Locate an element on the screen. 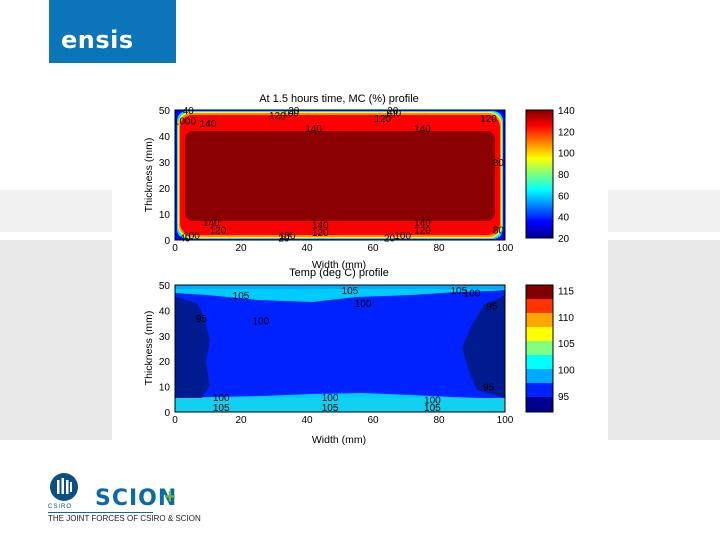 Image resolution: width=720 pixels, height=540 pixels. scion-plus-icon: + is located at coordinates (170, 497).